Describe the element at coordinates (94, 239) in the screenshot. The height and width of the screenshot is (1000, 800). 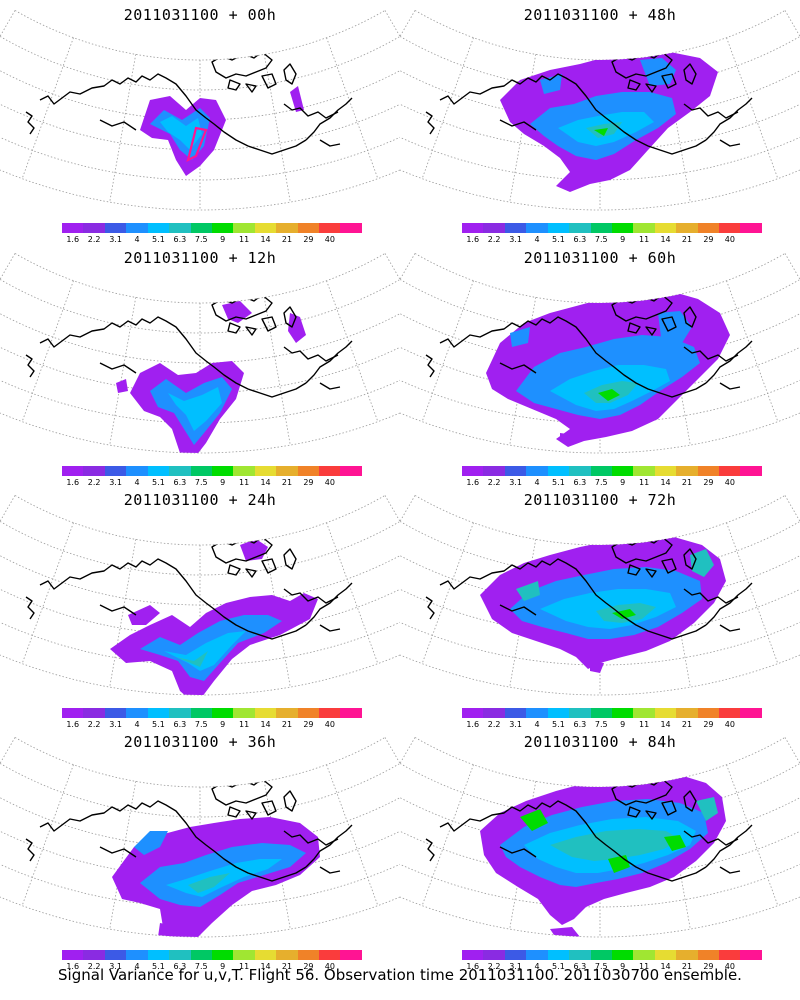
I see `colorbar-tick-label: 2.2` at that location.